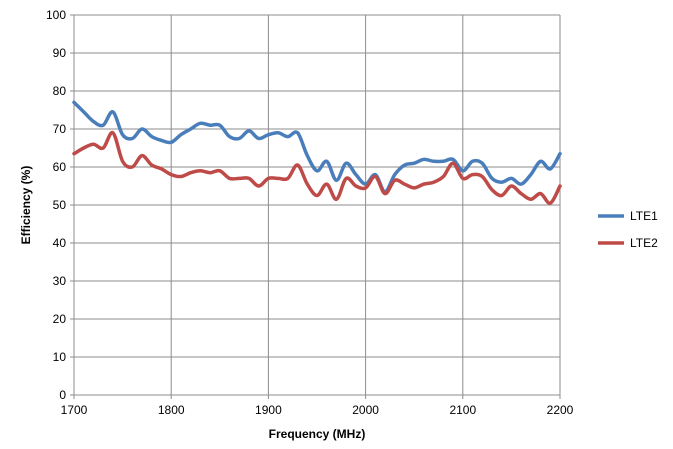  Describe the element at coordinates (26, 205) in the screenshot. I see `y-axis-title: Efficiency (%)` at that location.